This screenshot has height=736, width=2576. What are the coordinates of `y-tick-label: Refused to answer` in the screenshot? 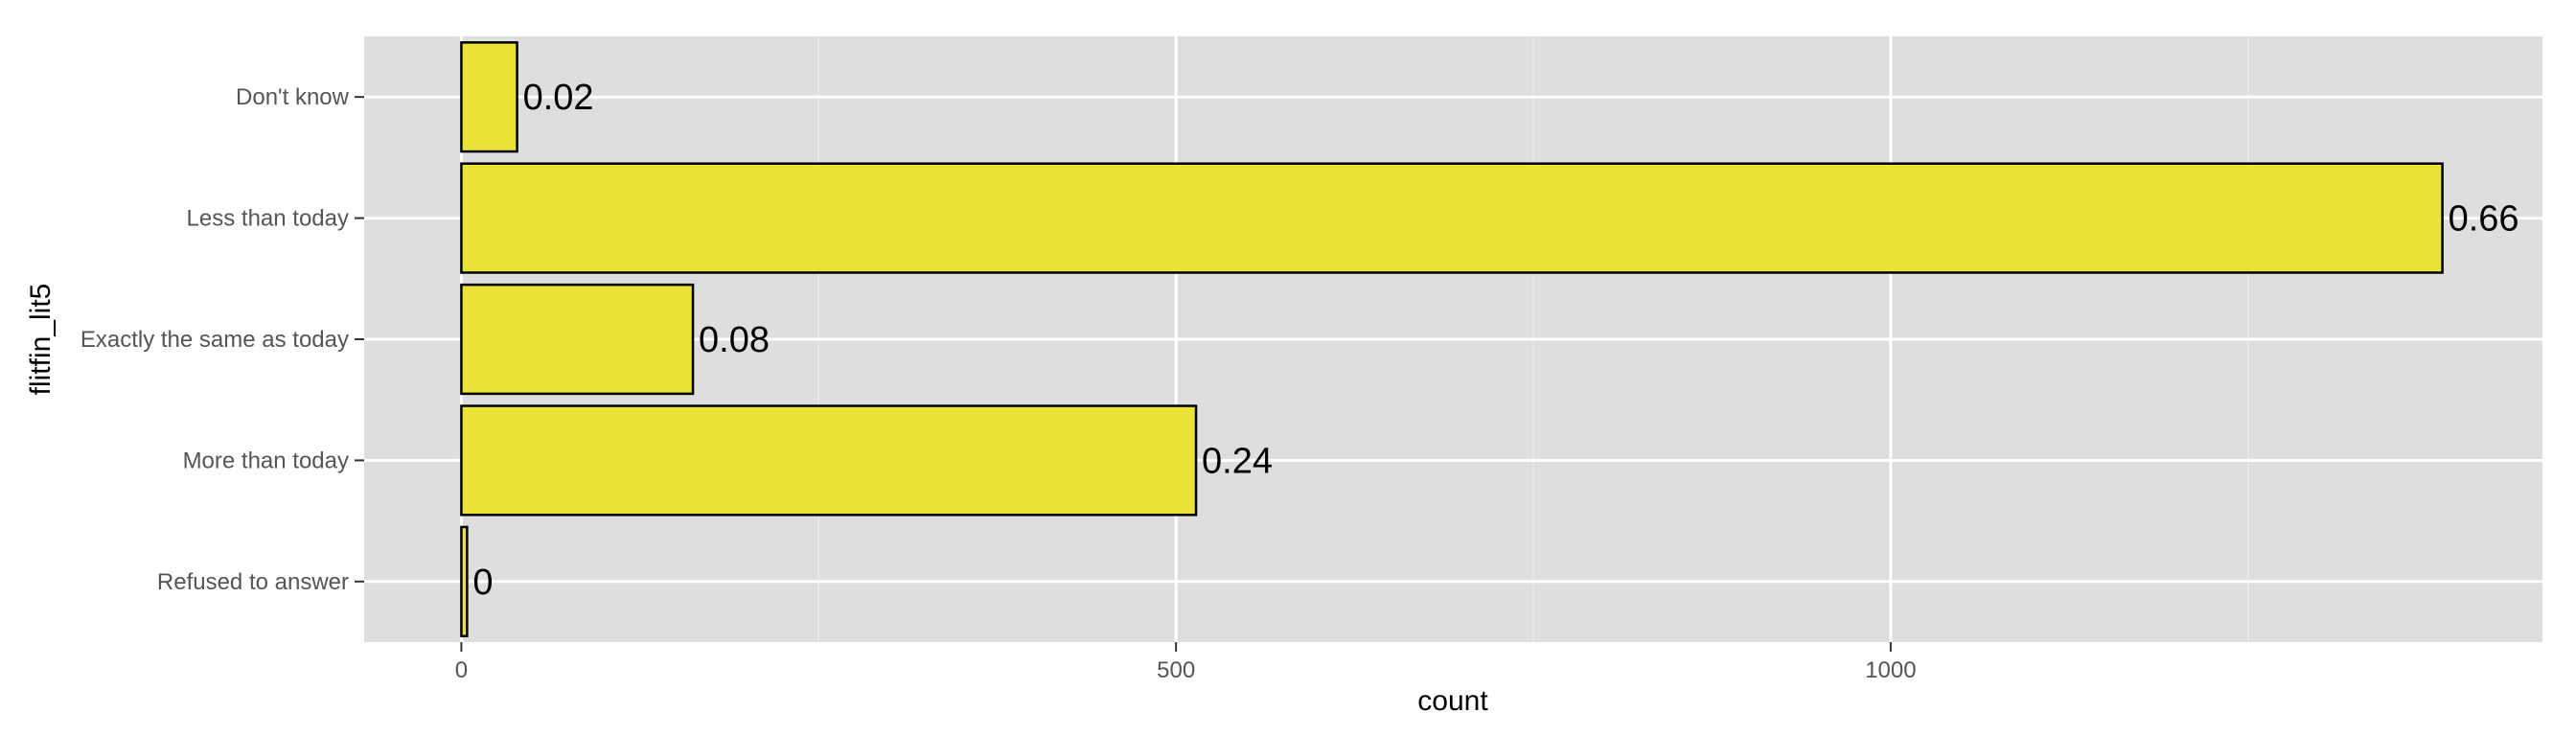 It's located at (253, 582).